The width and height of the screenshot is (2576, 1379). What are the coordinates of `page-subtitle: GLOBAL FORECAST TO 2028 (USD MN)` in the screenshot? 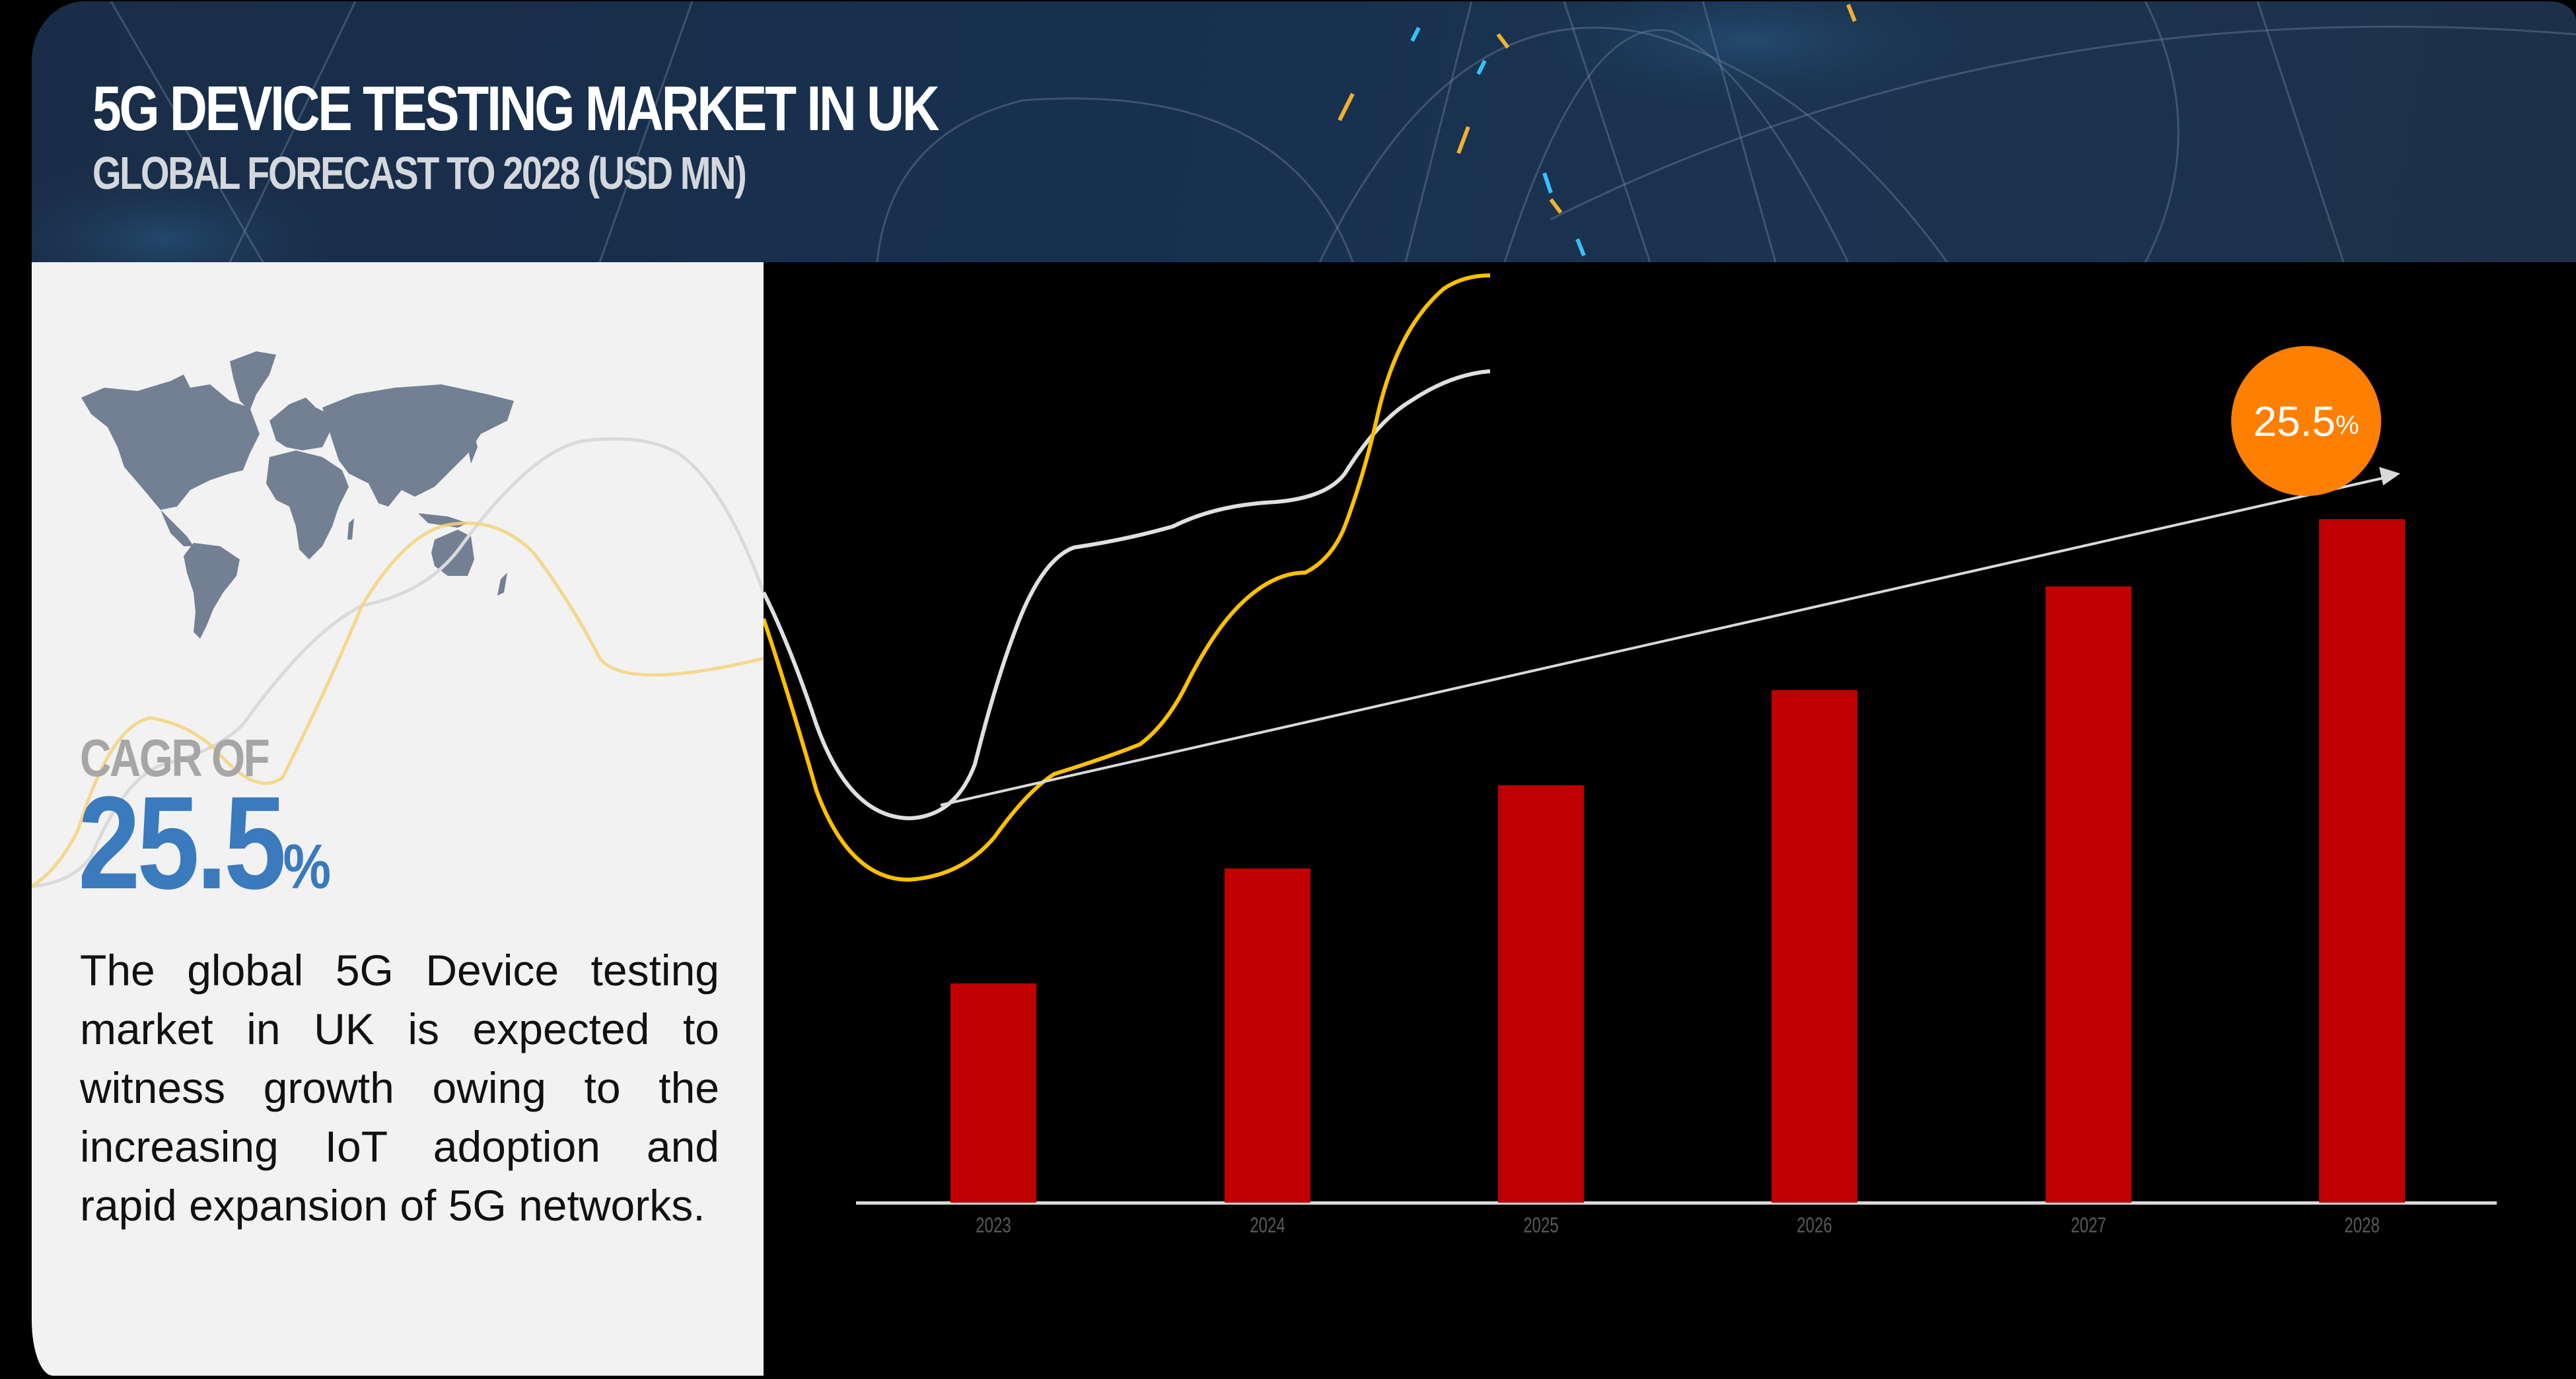 It's located at (419, 173).